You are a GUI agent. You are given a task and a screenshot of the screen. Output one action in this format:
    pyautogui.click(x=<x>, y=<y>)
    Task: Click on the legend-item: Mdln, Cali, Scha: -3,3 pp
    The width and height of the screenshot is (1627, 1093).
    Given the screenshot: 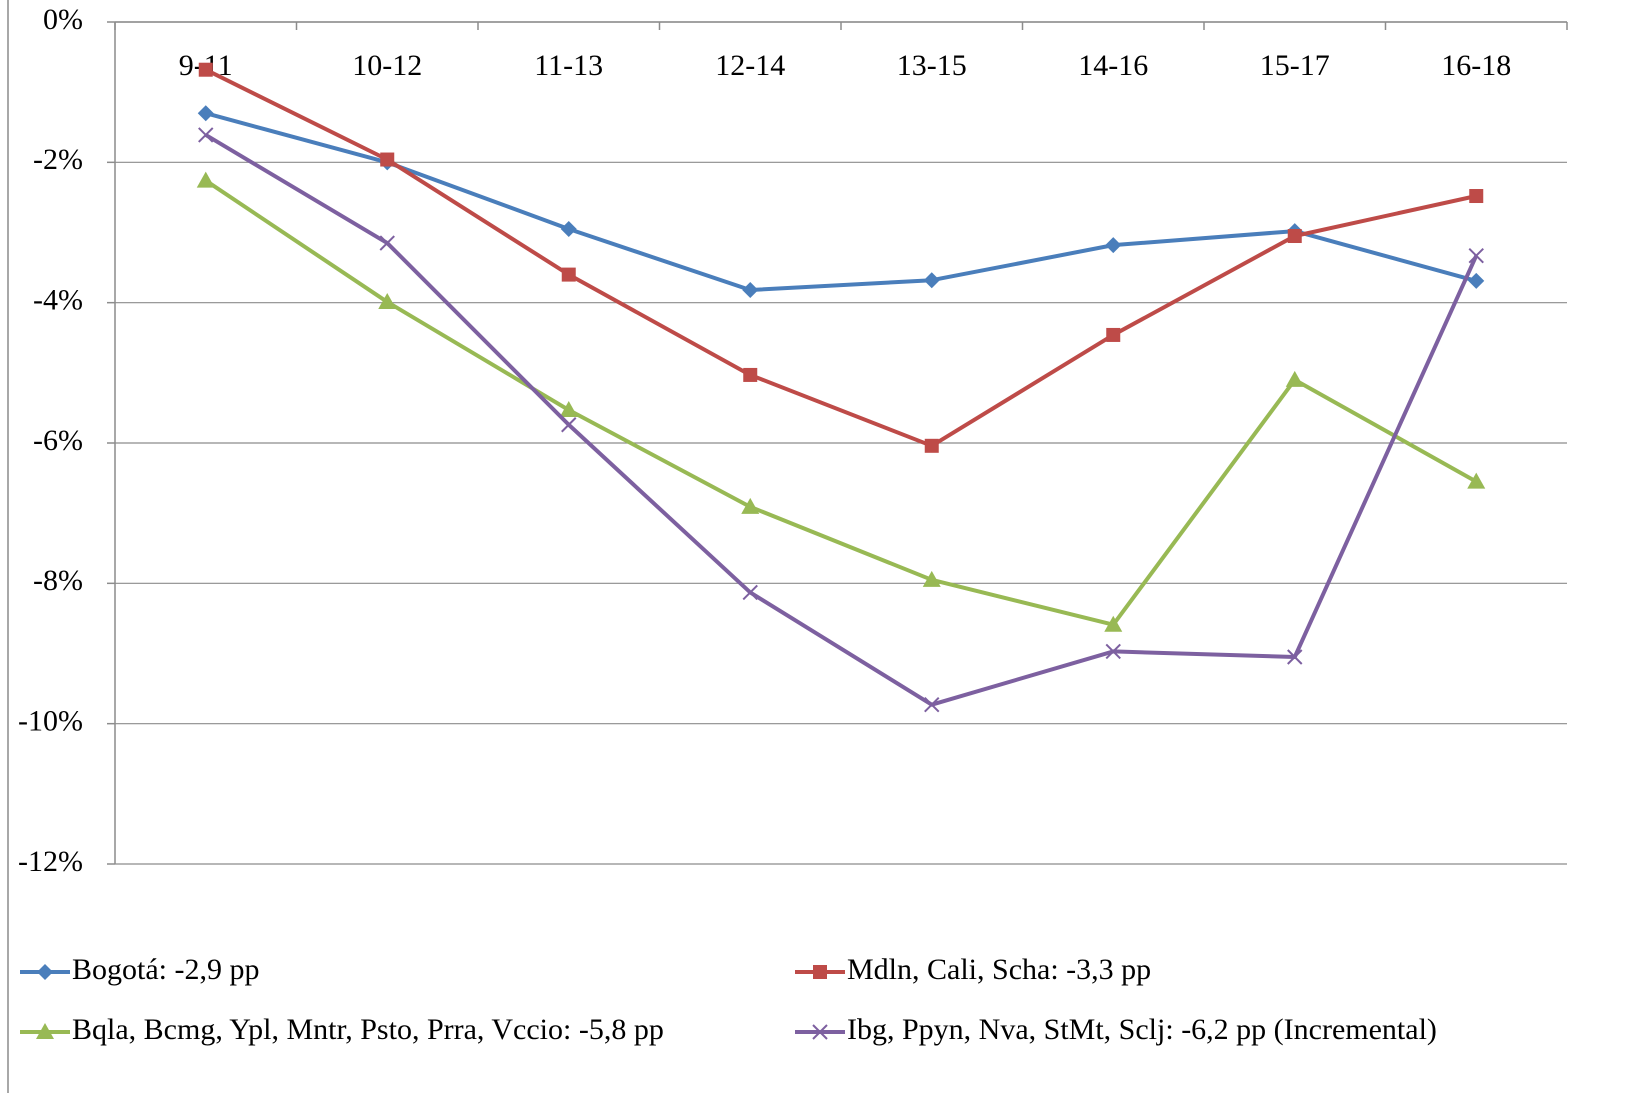 What is the action you would take?
    pyautogui.click(x=973, y=969)
    